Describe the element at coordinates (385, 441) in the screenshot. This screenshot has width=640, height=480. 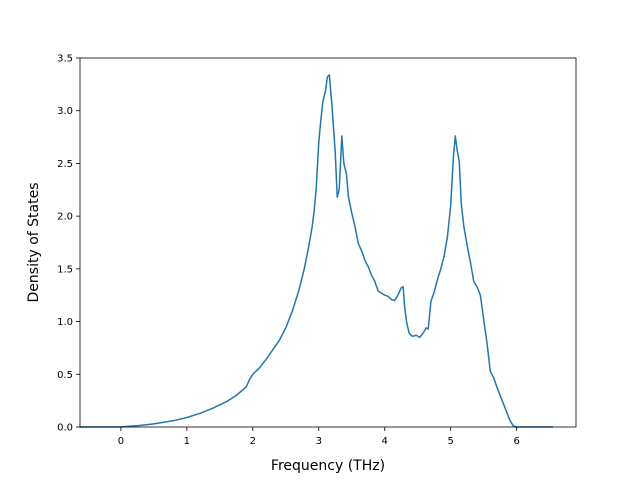
I see `x-tick-label: 4` at that location.